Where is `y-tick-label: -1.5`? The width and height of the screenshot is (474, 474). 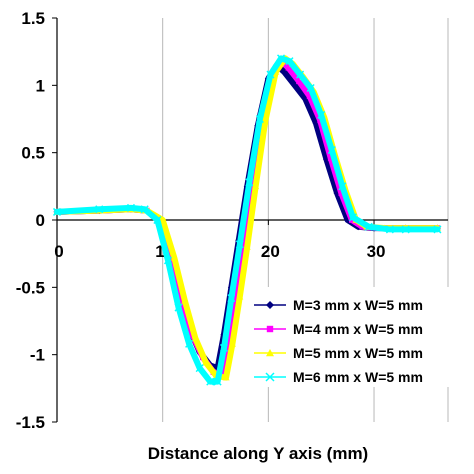 y-tick-label: -1.5 is located at coordinates (30, 422).